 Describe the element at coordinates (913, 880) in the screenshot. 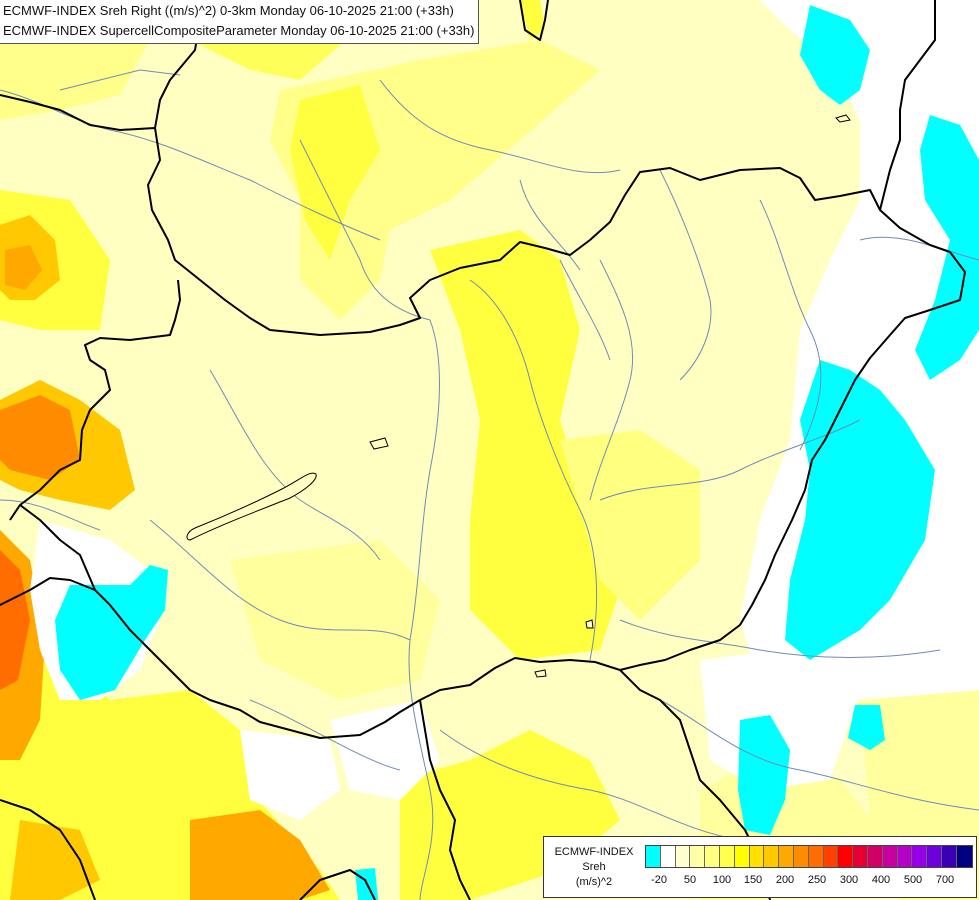

I see `legend-tick-label: 500` at that location.